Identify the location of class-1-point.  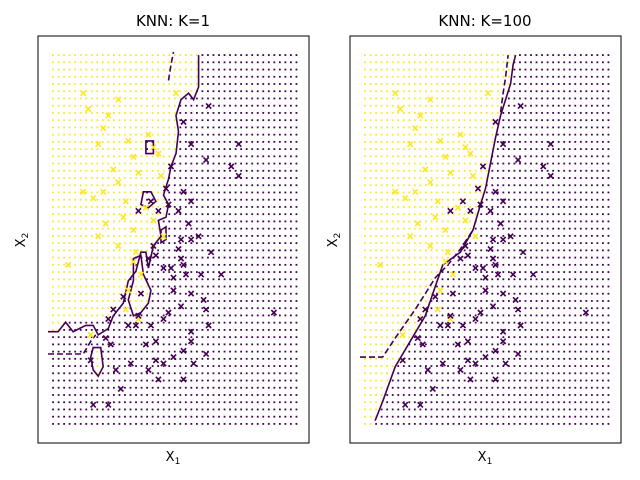
(445, 261).